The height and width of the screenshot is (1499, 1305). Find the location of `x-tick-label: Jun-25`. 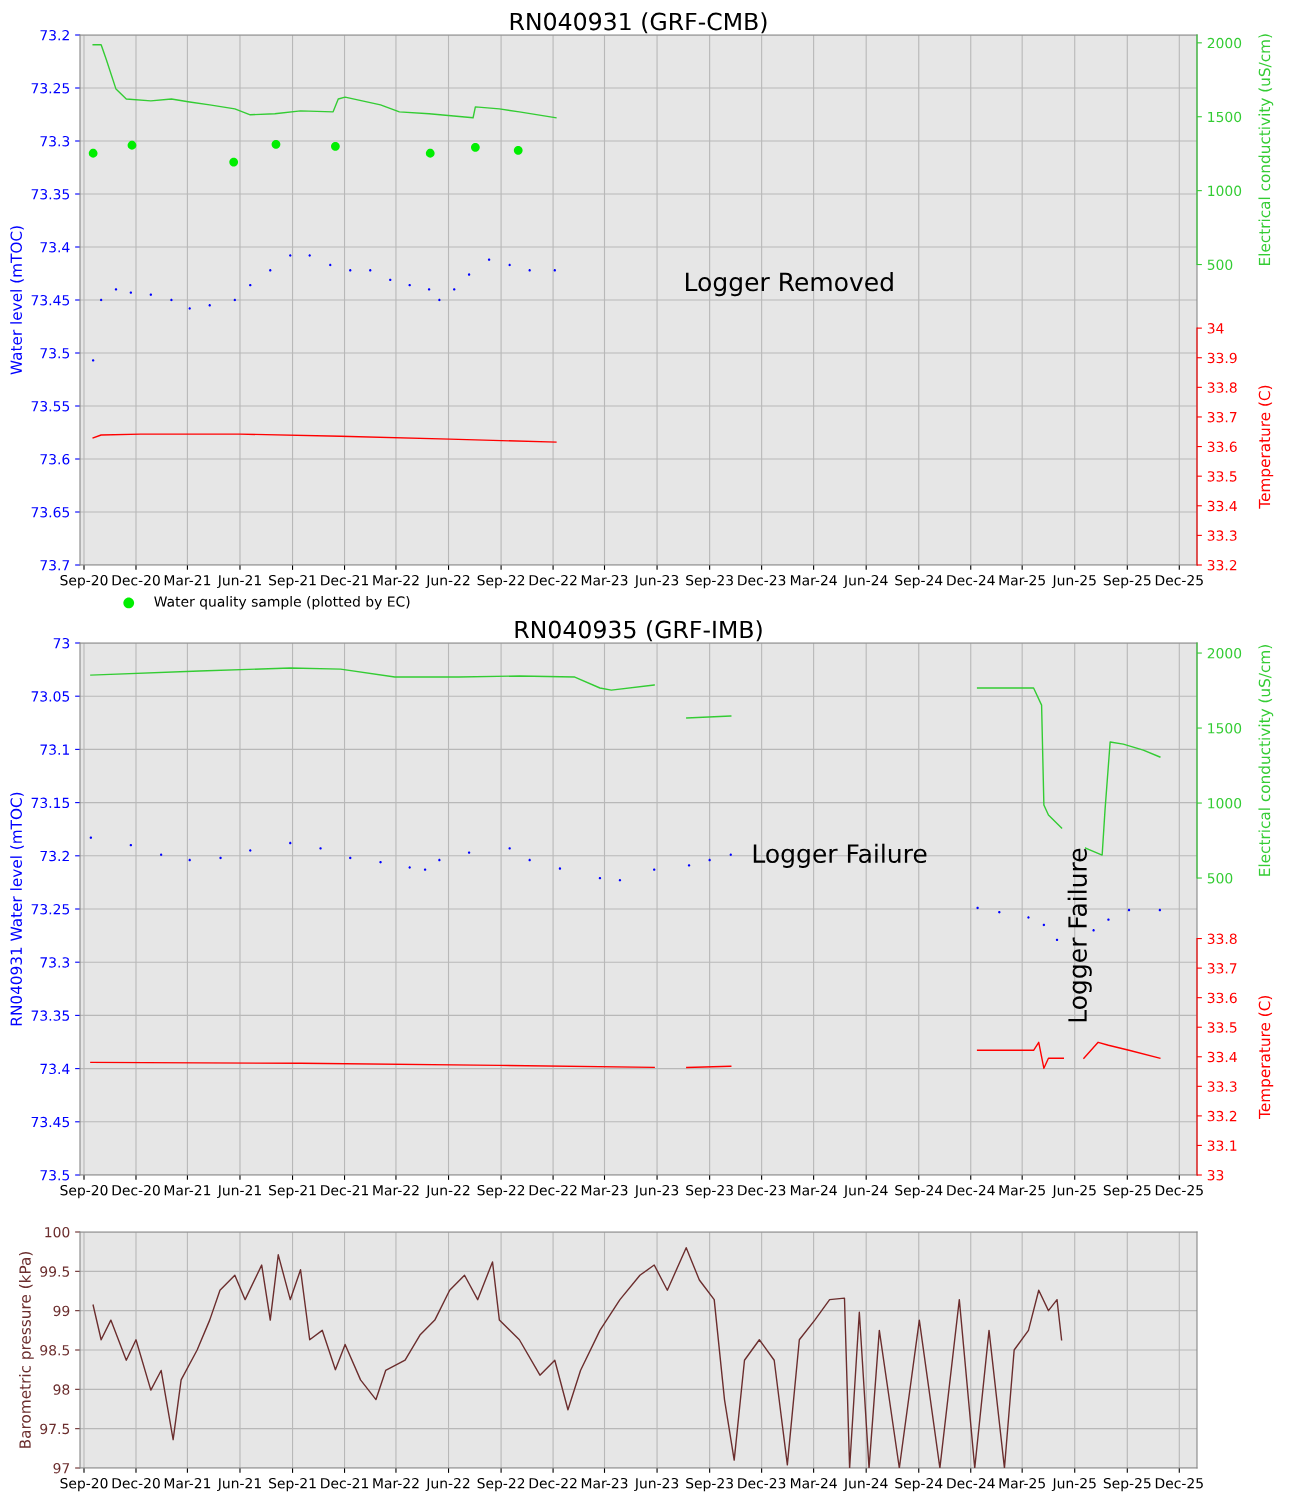

x-tick-label: Jun-25 is located at coordinates (1073, 1191).